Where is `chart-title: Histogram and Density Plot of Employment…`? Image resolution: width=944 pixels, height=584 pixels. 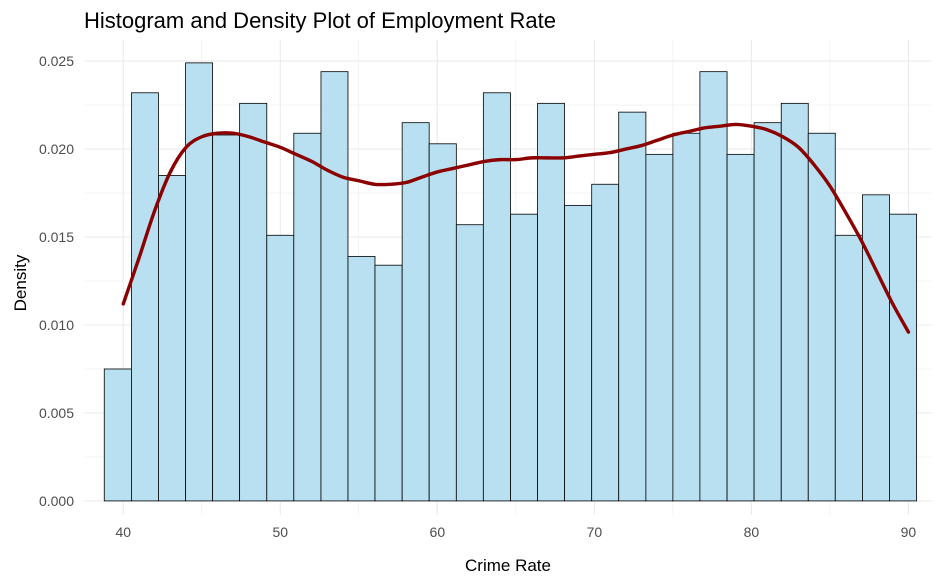
chart-title: Histogram and Density Plot of Employment… is located at coordinates (320, 20).